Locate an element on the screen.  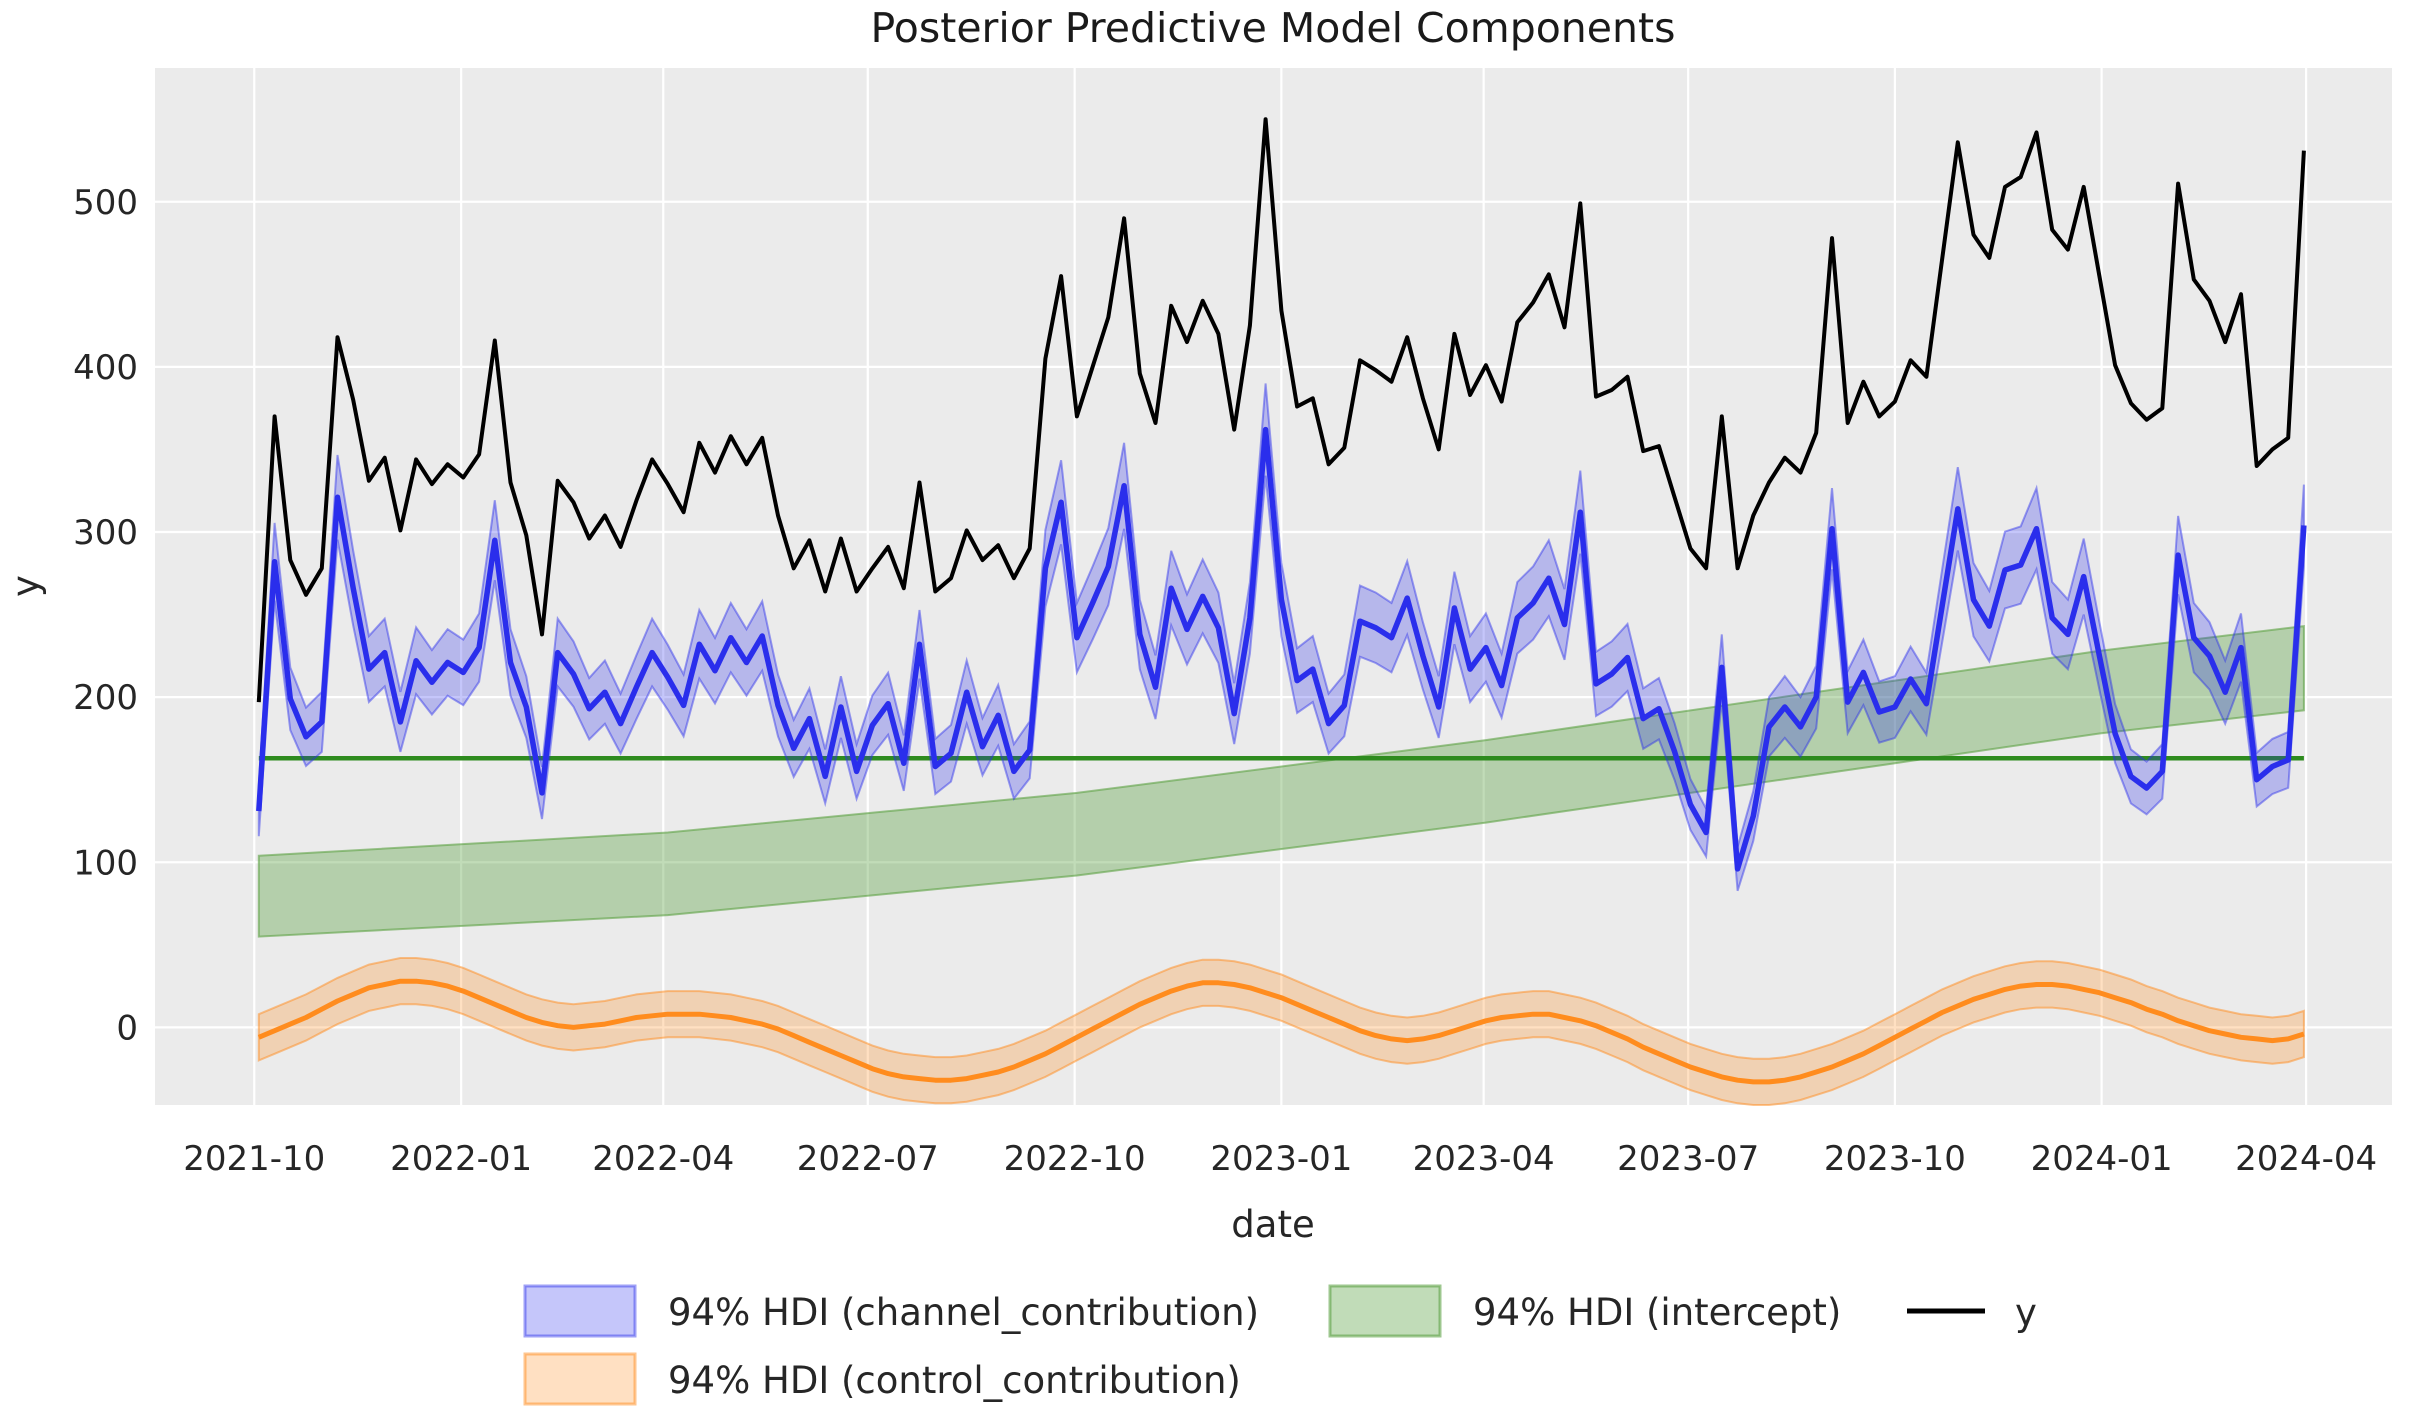
legend-label-y: y is located at coordinates (2026, 1312).